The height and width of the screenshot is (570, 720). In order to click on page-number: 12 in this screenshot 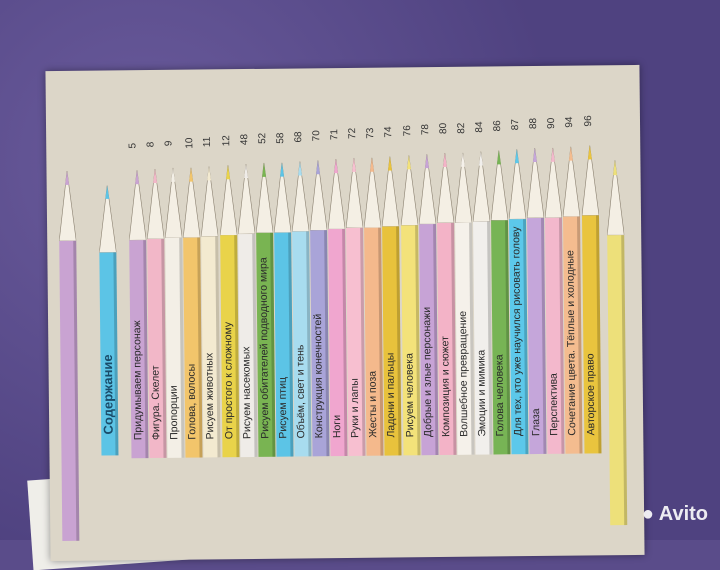, I will do `click(226, 140)`.